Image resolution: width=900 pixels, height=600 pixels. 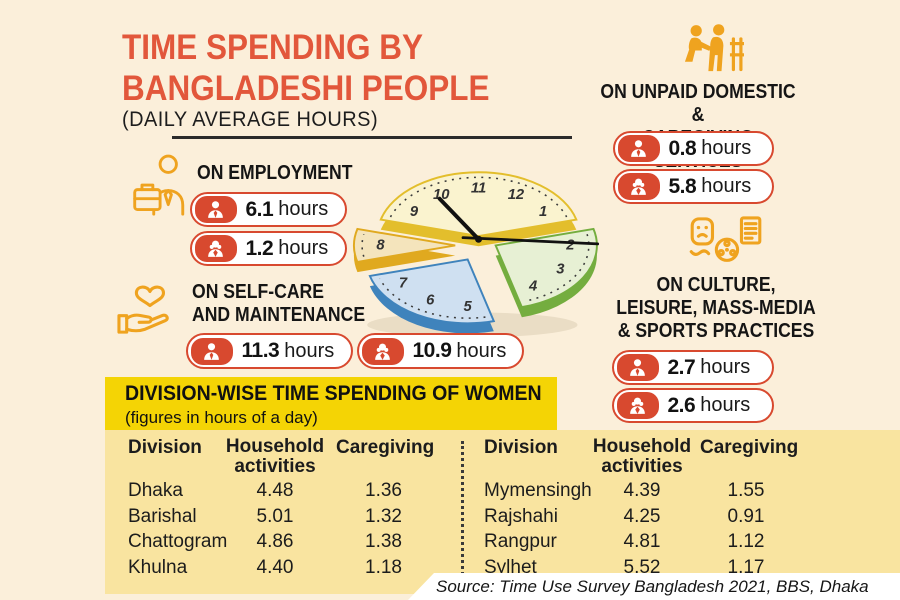 I want to click on caregiving-icon, so click(x=714, y=51).